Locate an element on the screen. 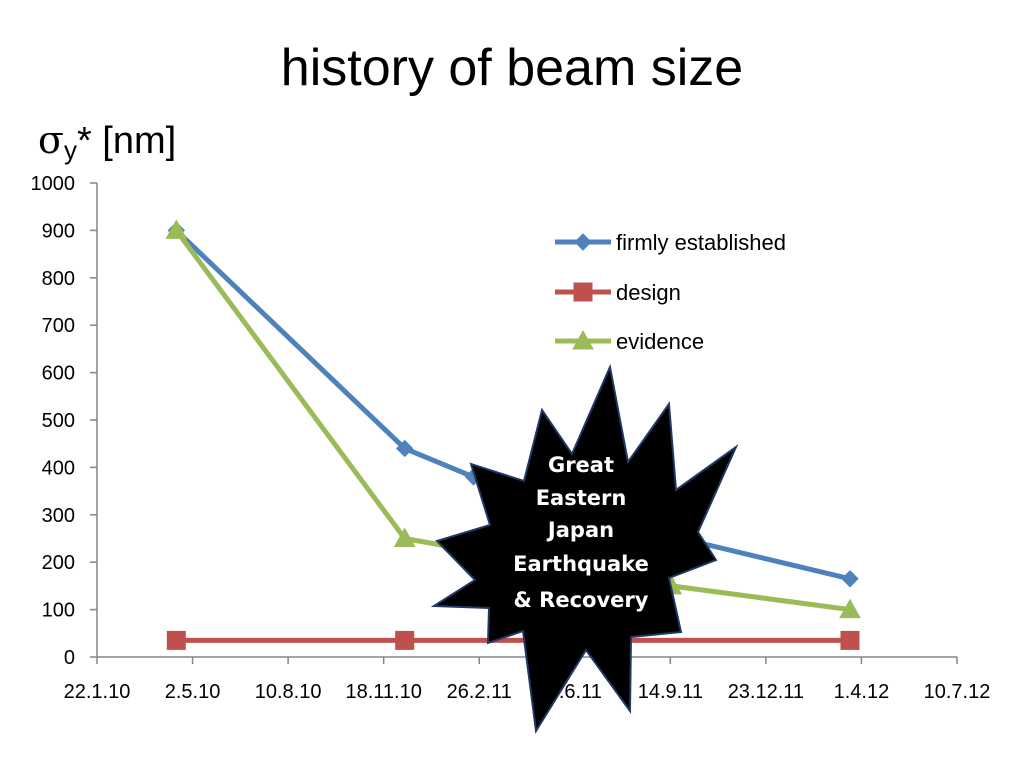  y-tick-label: 200 is located at coordinates (58, 563).